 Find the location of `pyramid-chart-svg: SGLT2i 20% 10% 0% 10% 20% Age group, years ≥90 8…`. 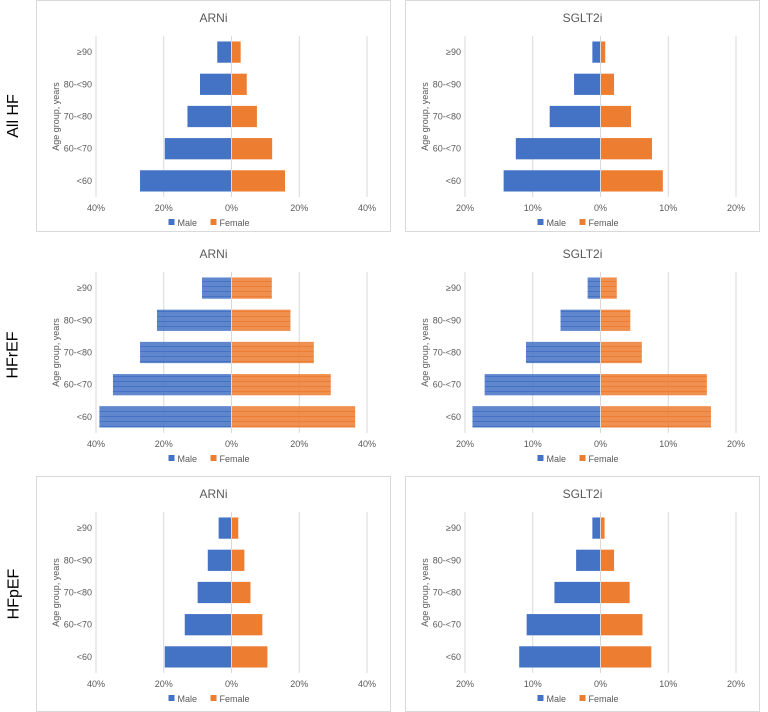

pyramid-chart-svg: SGLT2i 20% 10% 0% 10% 20% Age group, years ≥90 8… is located at coordinates (582, 119).